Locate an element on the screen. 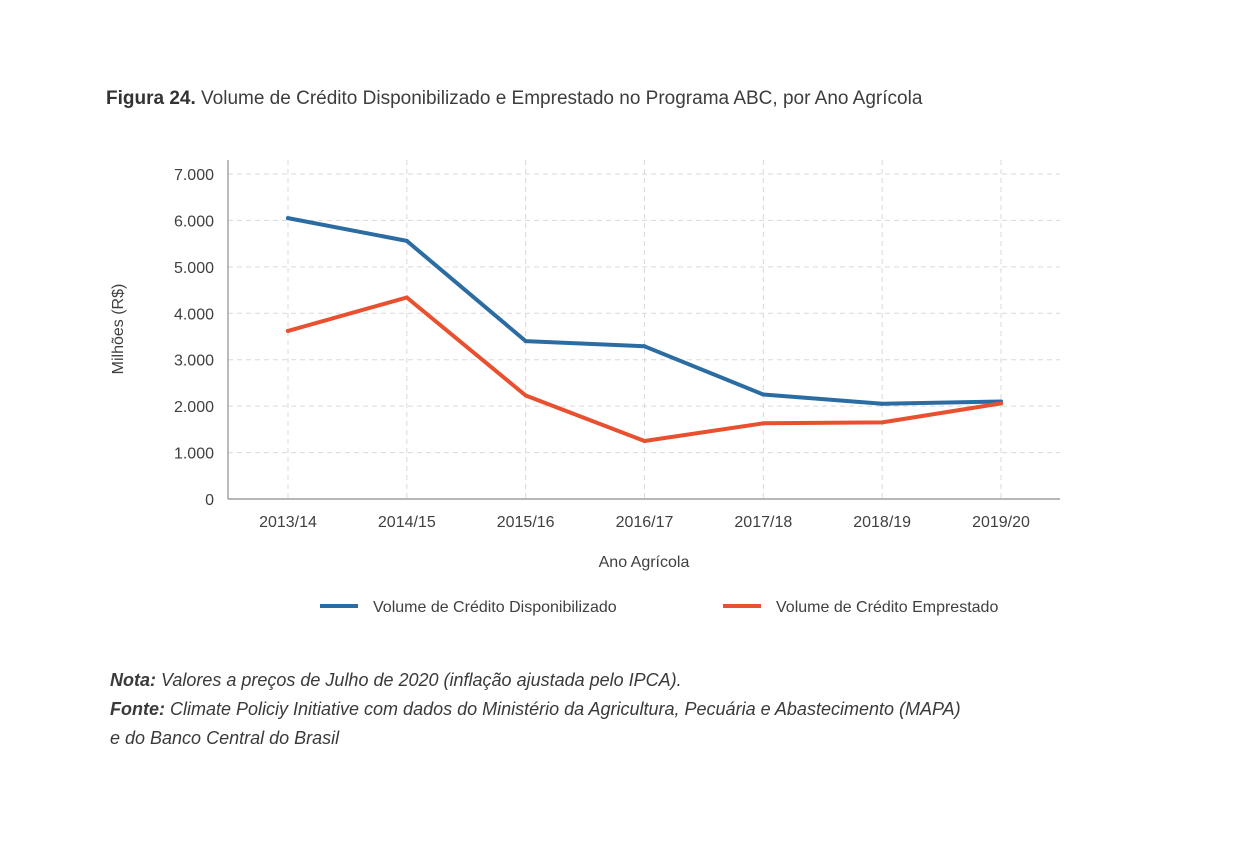 The image size is (1241, 848). fonte-label: Fonte: is located at coordinates (137, 709).